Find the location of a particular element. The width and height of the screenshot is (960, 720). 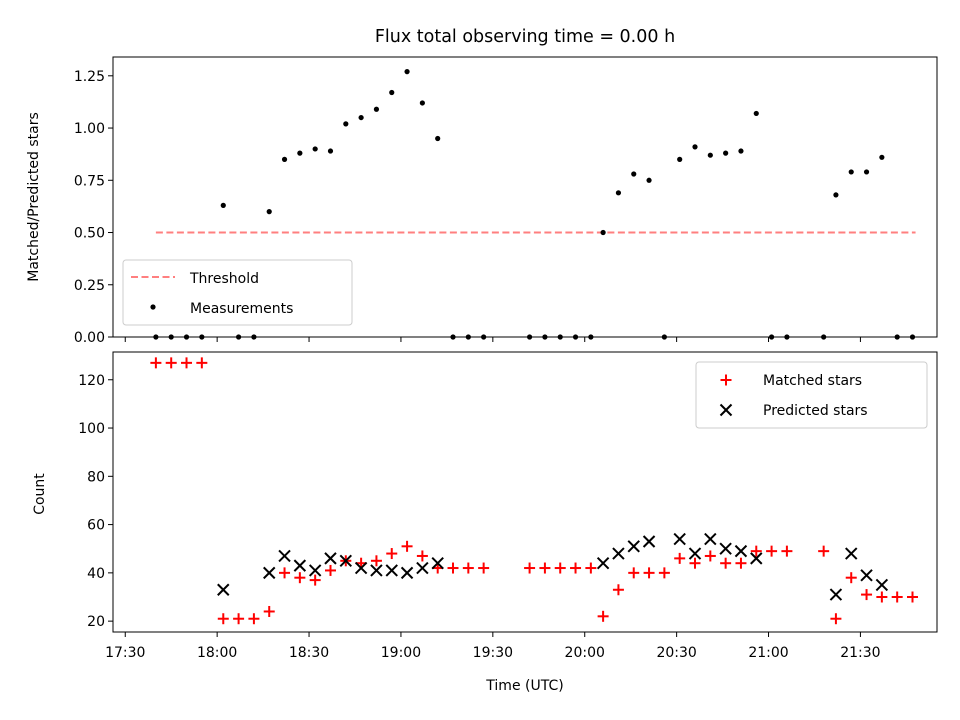

legend-matched-plus is located at coordinates (726, 380).